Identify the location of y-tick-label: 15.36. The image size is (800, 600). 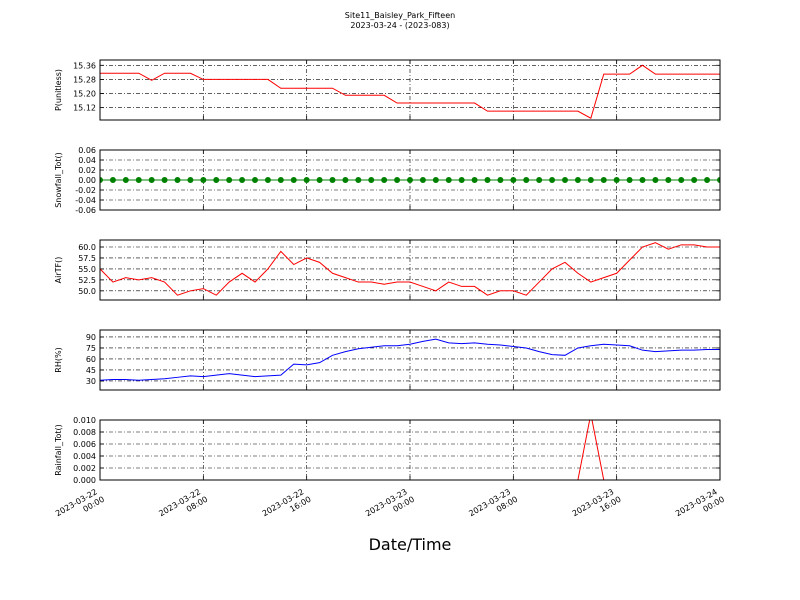
(84, 65).